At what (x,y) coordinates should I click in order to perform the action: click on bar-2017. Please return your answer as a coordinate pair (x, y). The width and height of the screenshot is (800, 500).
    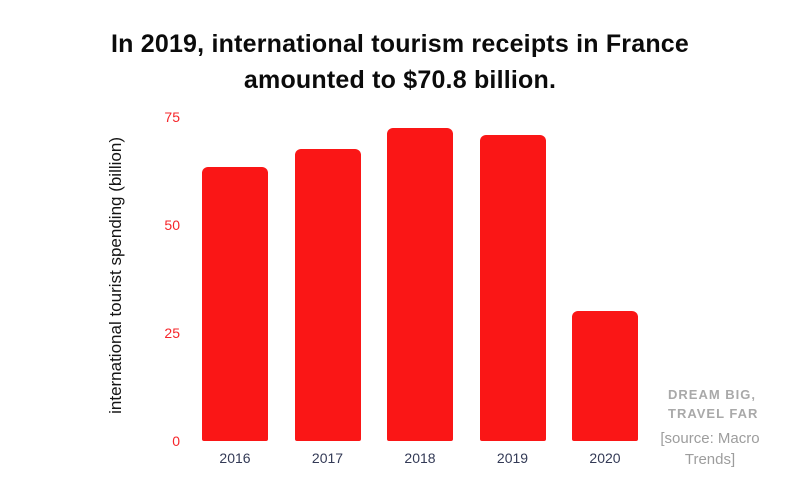
    Looking at the image, I should click on (327, 295).